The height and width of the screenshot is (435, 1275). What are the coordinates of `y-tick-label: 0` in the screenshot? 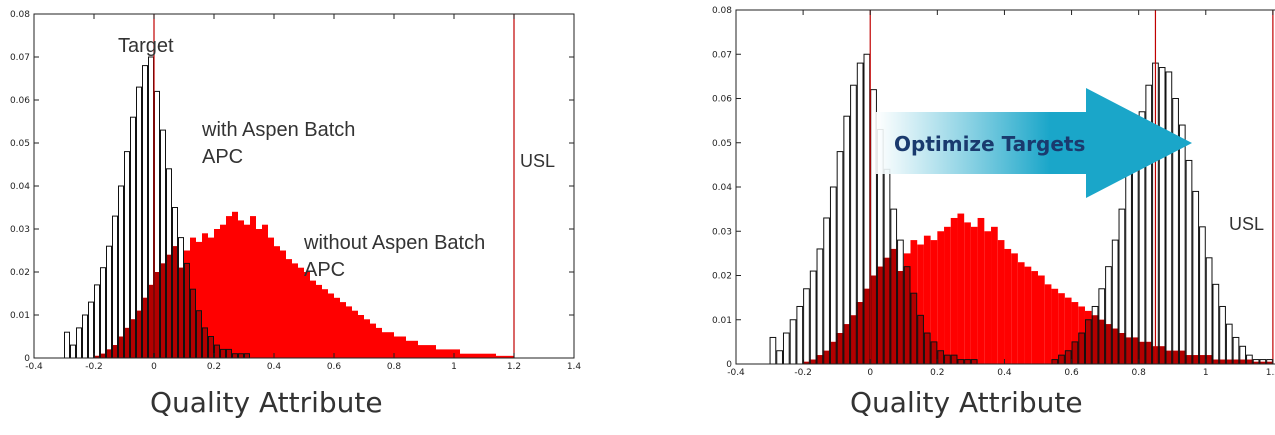 It's located at (729, 365).